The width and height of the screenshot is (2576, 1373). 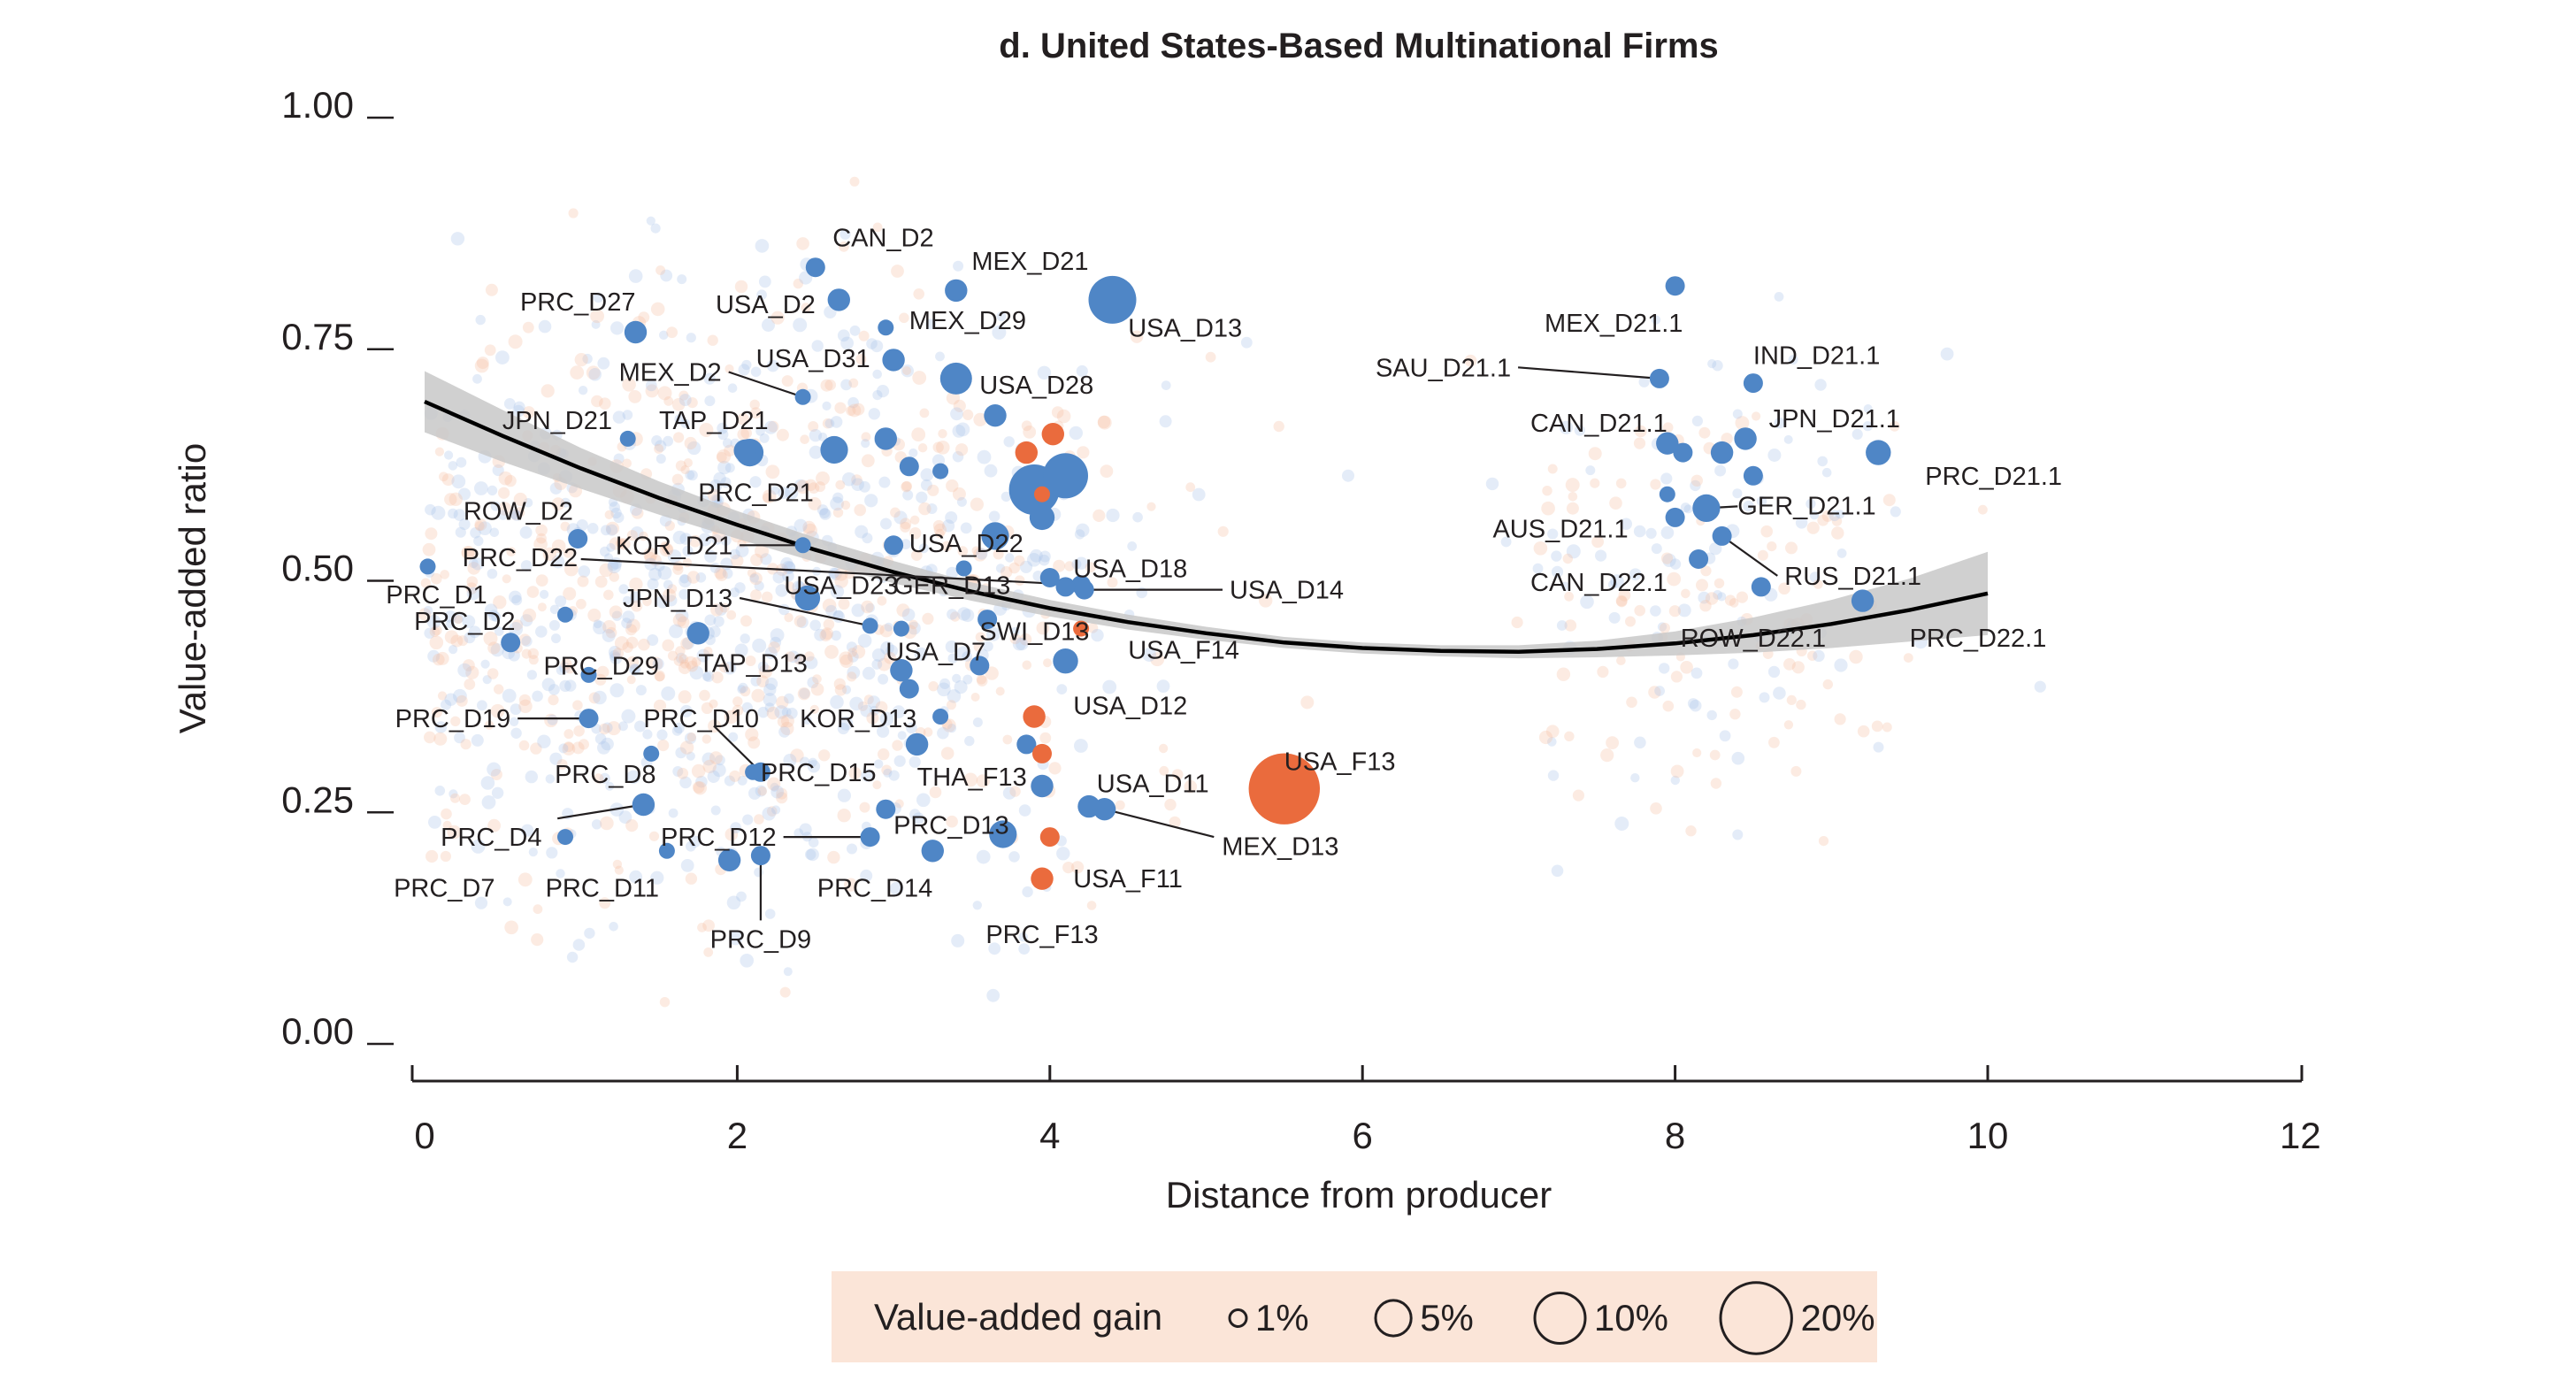 I want to click on data-point-usa-d7, so click(x=901, y=628).